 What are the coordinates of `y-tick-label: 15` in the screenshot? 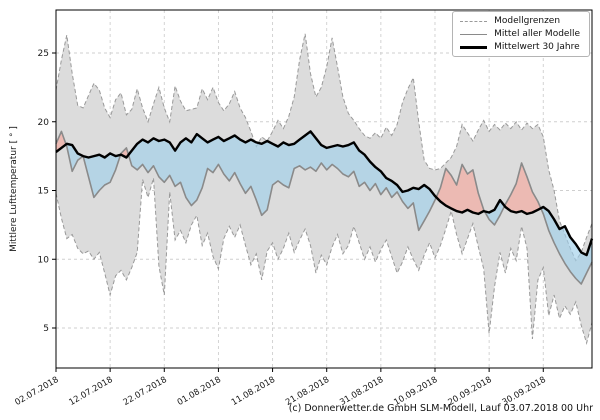 It's located at (43, 192).